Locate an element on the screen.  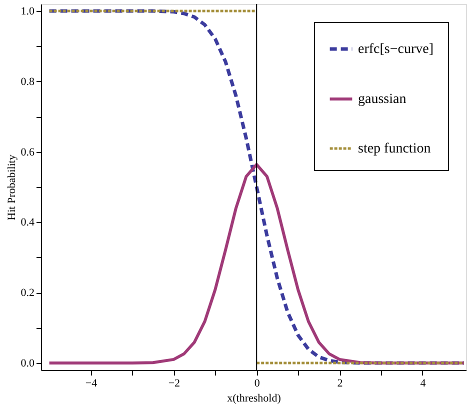
x-tick-label: −2 is located at coordinates (174, 384).